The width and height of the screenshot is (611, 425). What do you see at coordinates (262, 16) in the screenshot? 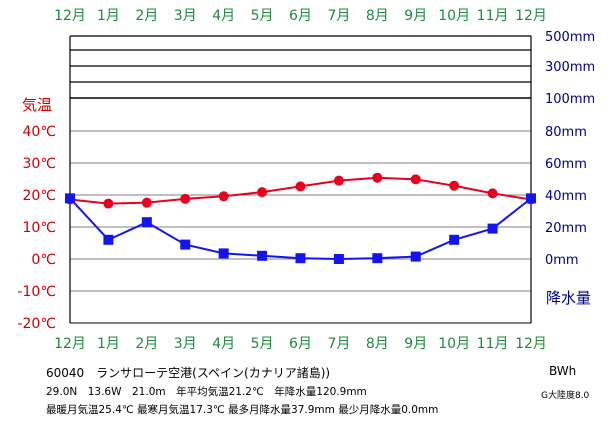
I see `month-label-top: 5月` at bounding box center [262, 16].